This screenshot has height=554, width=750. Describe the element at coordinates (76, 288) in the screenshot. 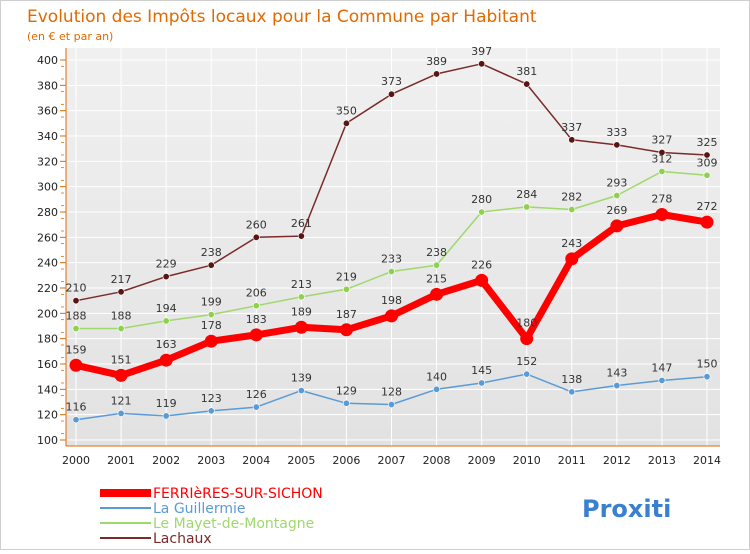

I see `data-label: 210` at that location.